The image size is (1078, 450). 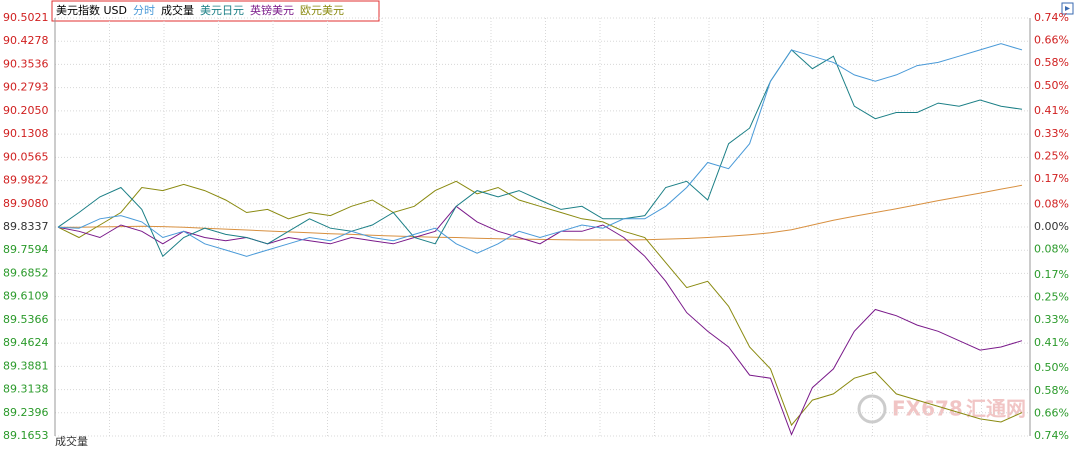 I want to click on y-tick-label: 89.1653, so click(x=26, y=435).